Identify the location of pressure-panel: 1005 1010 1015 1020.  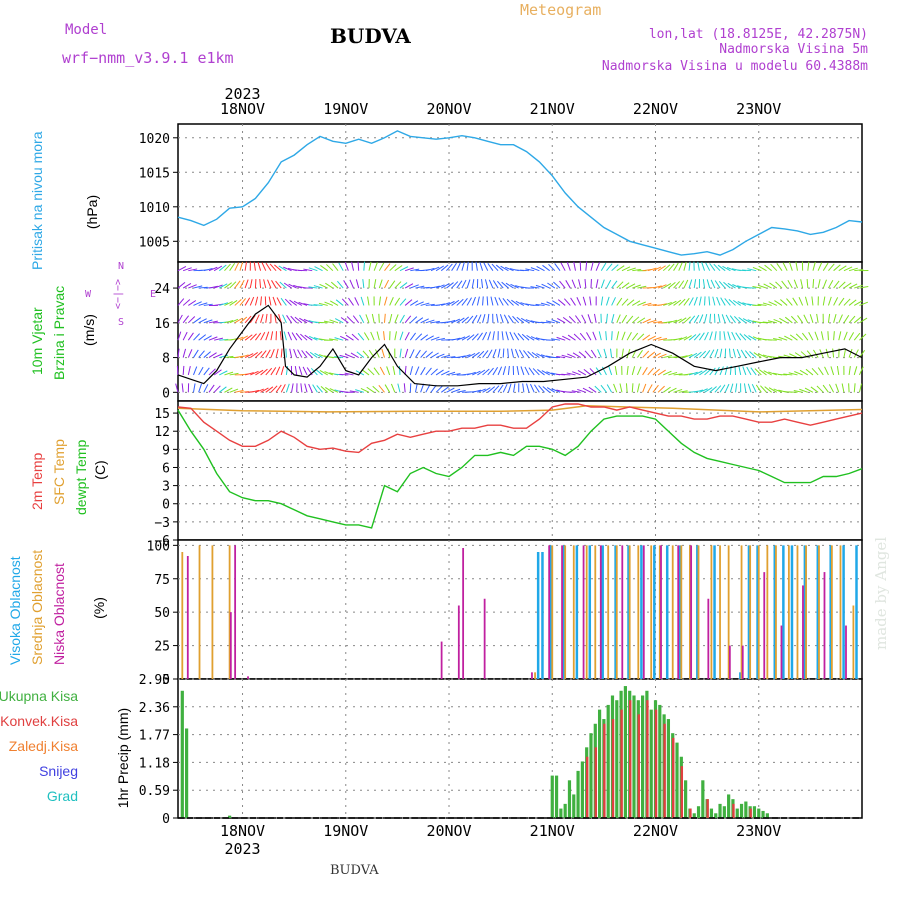
(501, 193).